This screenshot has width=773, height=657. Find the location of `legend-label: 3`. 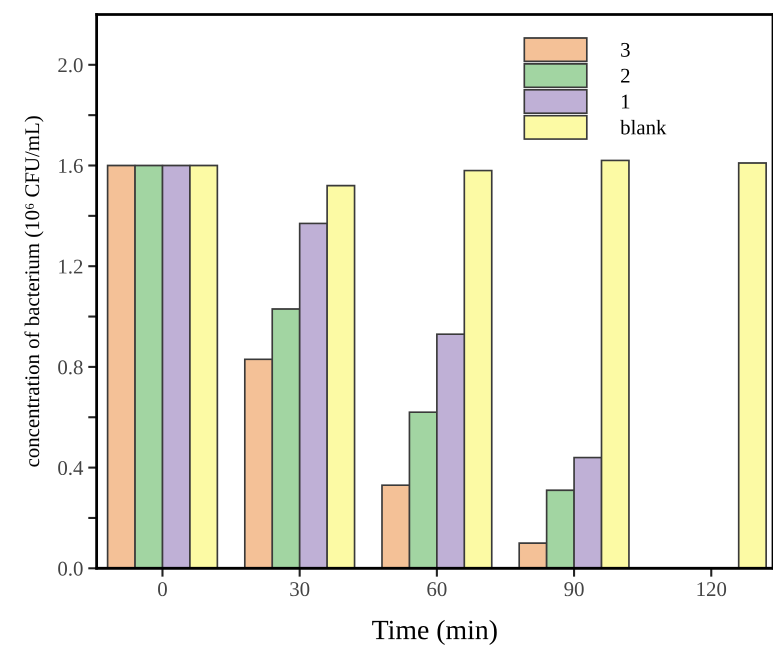

legend-label: 3 is located at coordinates (625, 49).